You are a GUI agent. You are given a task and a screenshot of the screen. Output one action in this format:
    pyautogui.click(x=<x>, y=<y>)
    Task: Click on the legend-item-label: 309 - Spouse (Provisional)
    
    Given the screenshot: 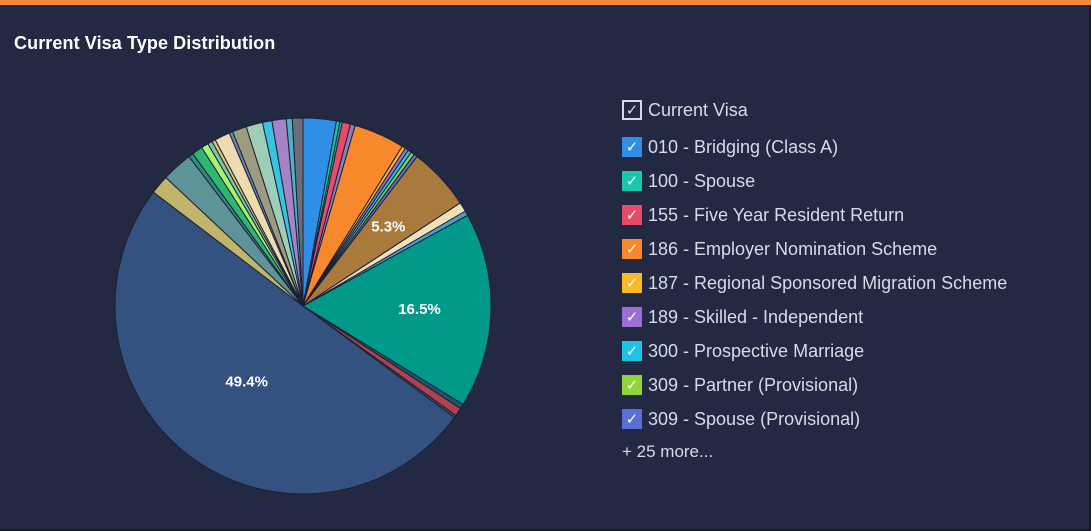 What is the action you would take?
    pyautogui.click(x=754, y=418)
    